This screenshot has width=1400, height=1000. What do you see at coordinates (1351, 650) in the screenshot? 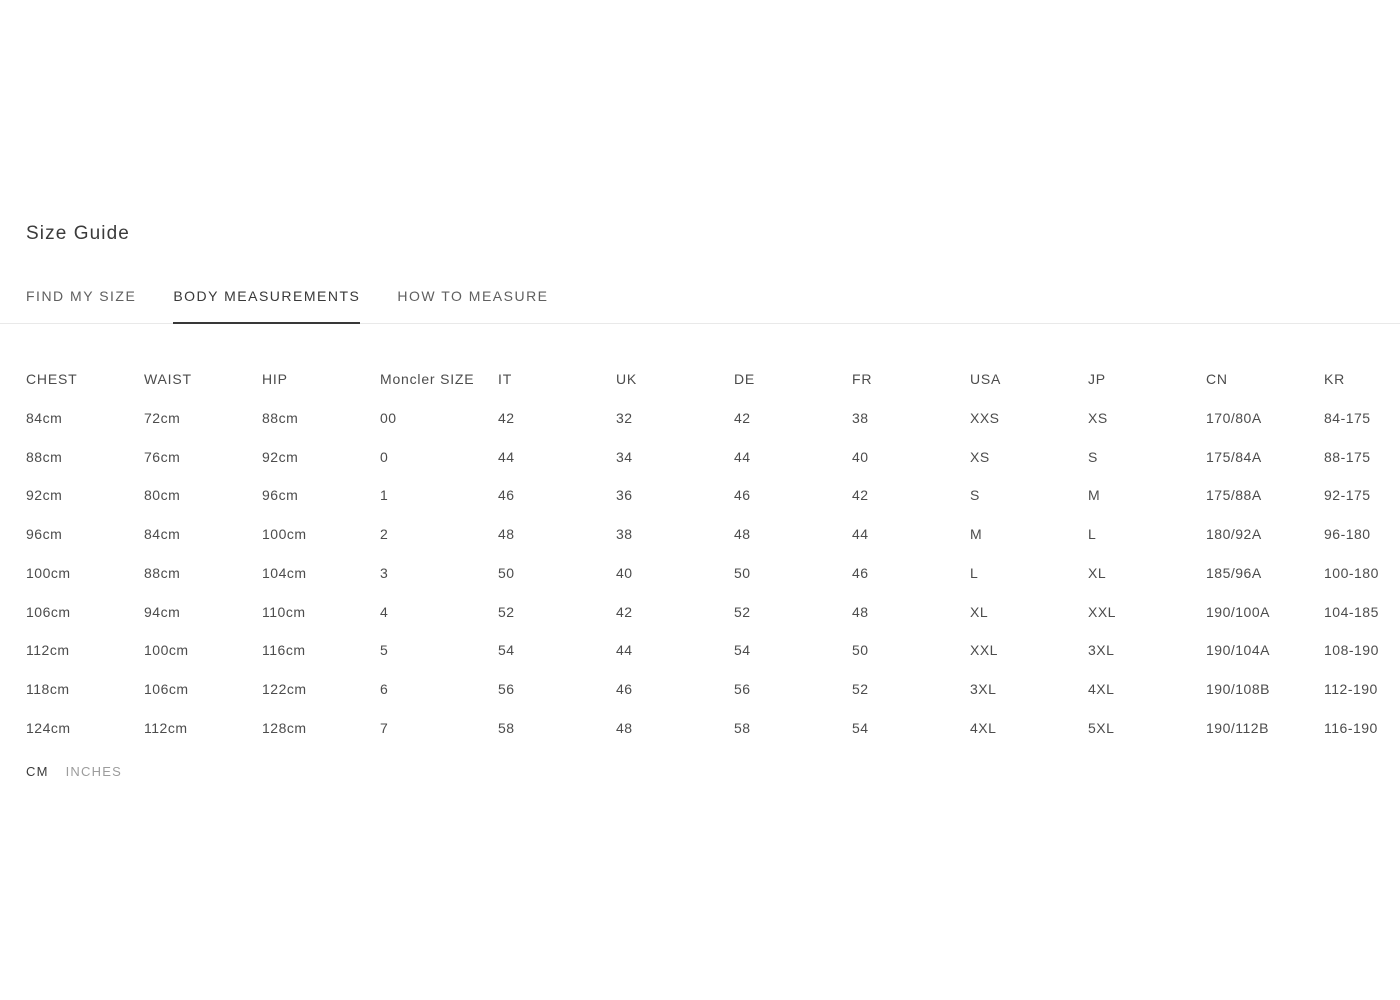
I see `table-cell: 108-190` at bounding box center [1351, 650].